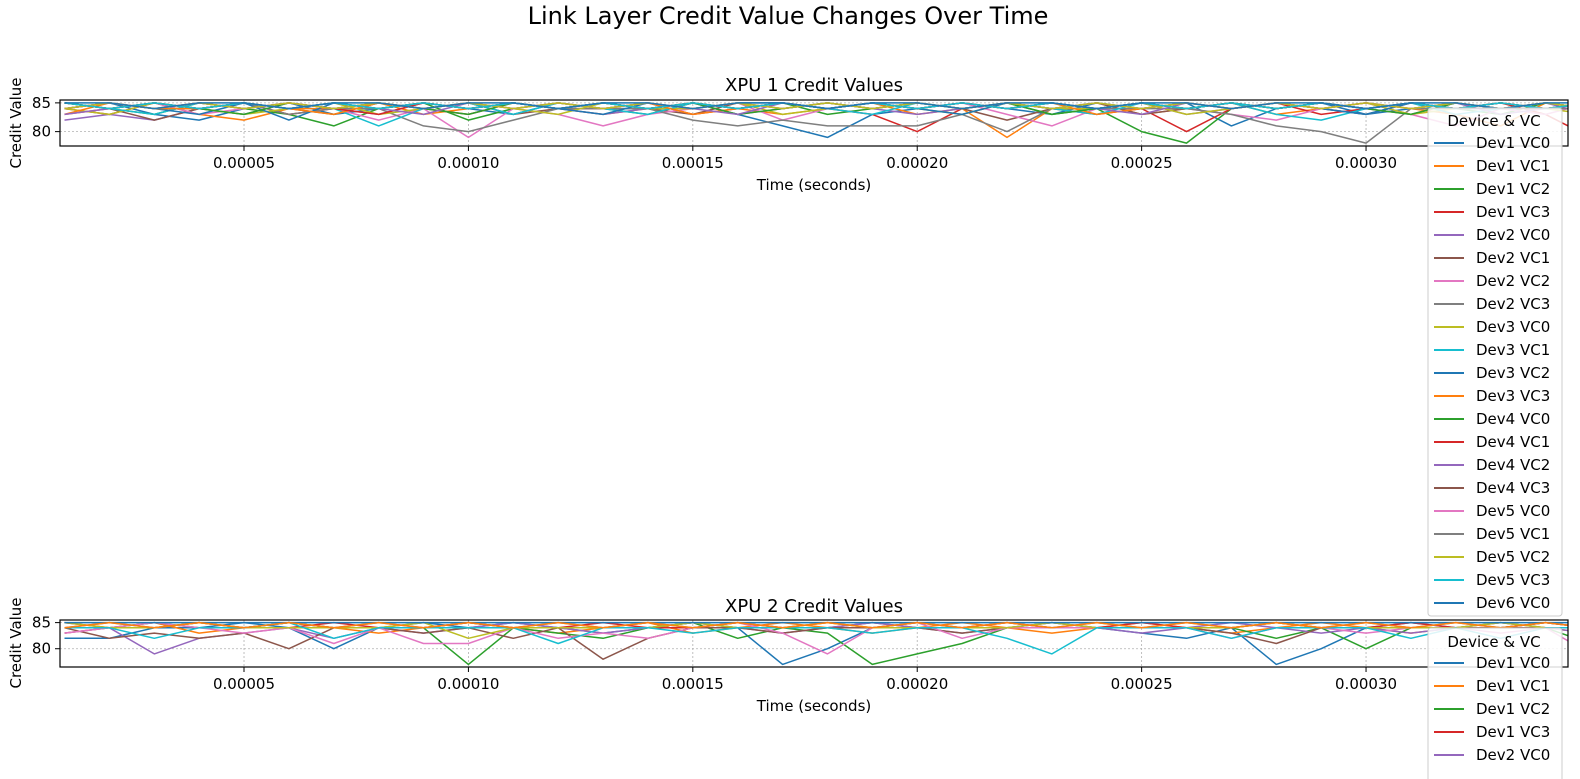 The image size is (1580, 779). I want to click on xpu1-legend-label: Dev2 VC0, so click(1513, 235).